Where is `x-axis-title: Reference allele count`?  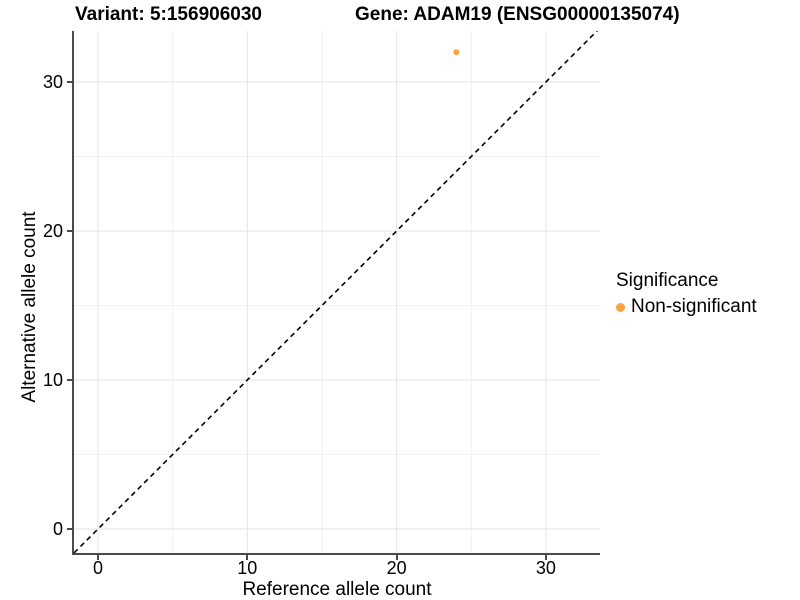
x-axis-title: Reference allele count is located at coordinates (337, 589).